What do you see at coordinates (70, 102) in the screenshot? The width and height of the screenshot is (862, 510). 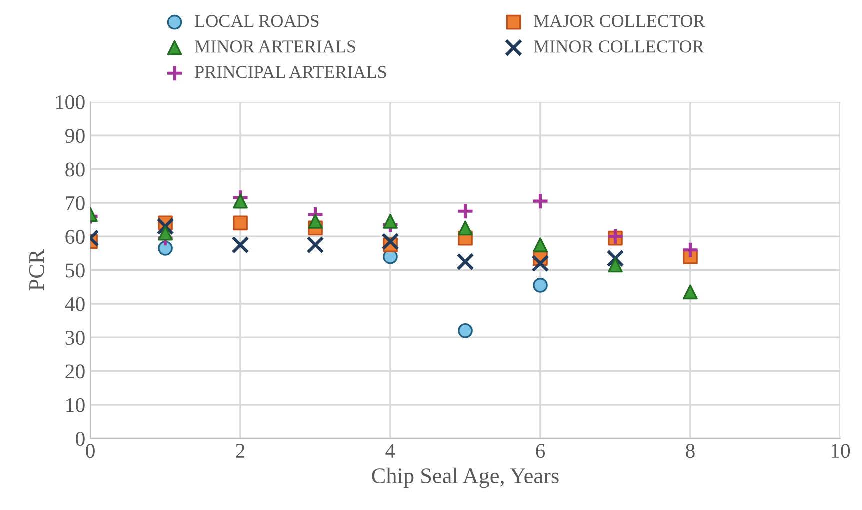 I see `y-tick-label: 100` at bounding box center [70, 102].